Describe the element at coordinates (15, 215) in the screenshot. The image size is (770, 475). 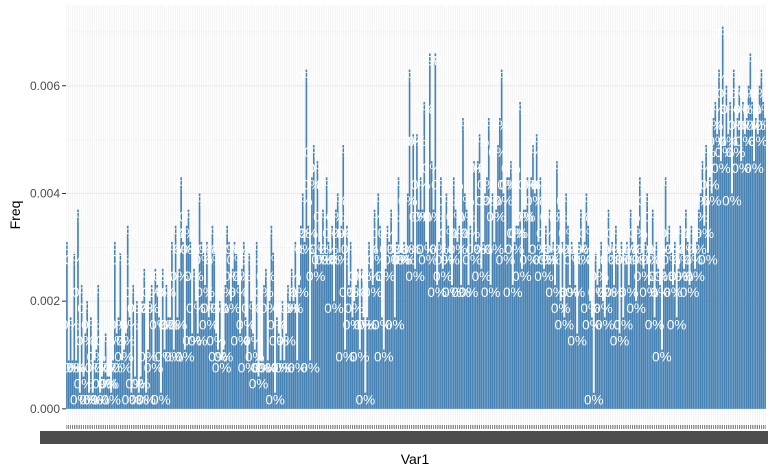
I see `y-axis-title: Freq` at that location.